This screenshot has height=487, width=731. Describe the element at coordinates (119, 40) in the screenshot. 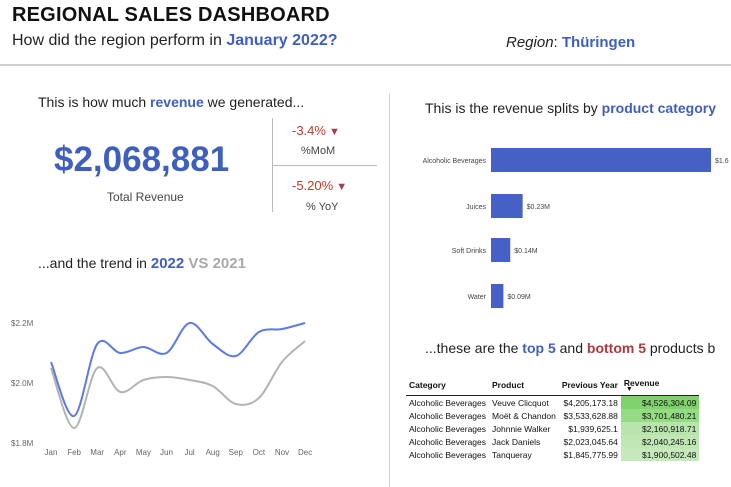

I see `period-question-prefix: How did the region perform in` at that location.